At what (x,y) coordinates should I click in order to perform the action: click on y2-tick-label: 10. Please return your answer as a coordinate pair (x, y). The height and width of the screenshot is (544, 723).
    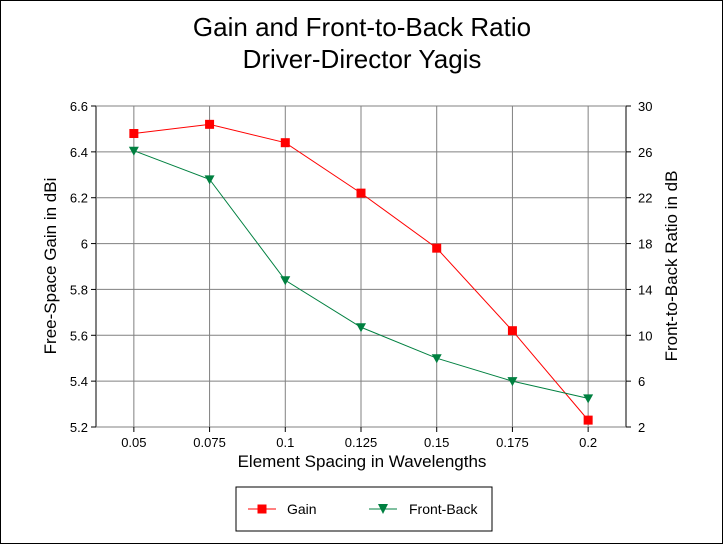
    Looking at the image, I should click on (645, 335).